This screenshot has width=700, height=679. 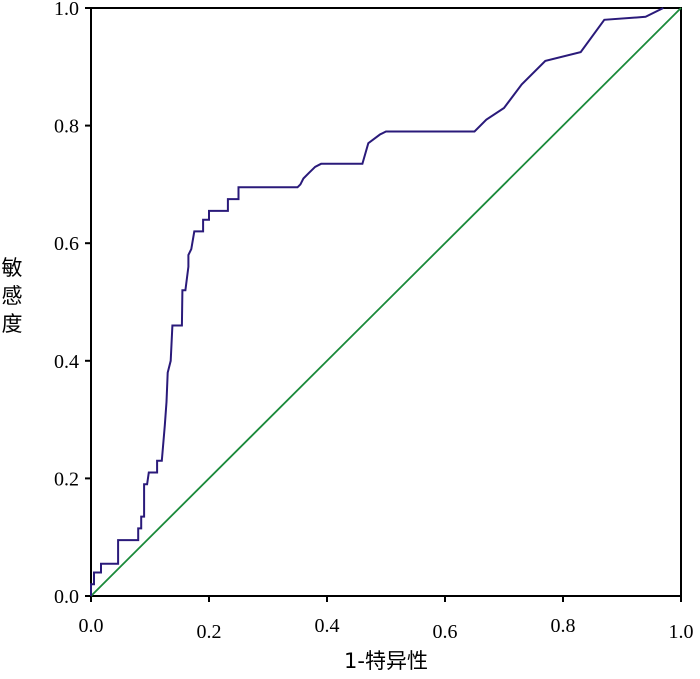 What do you see at coordinates (12, 324) in the screenshot?
I see `y-axis-title-char: 度` at bounding box center [12, 324].